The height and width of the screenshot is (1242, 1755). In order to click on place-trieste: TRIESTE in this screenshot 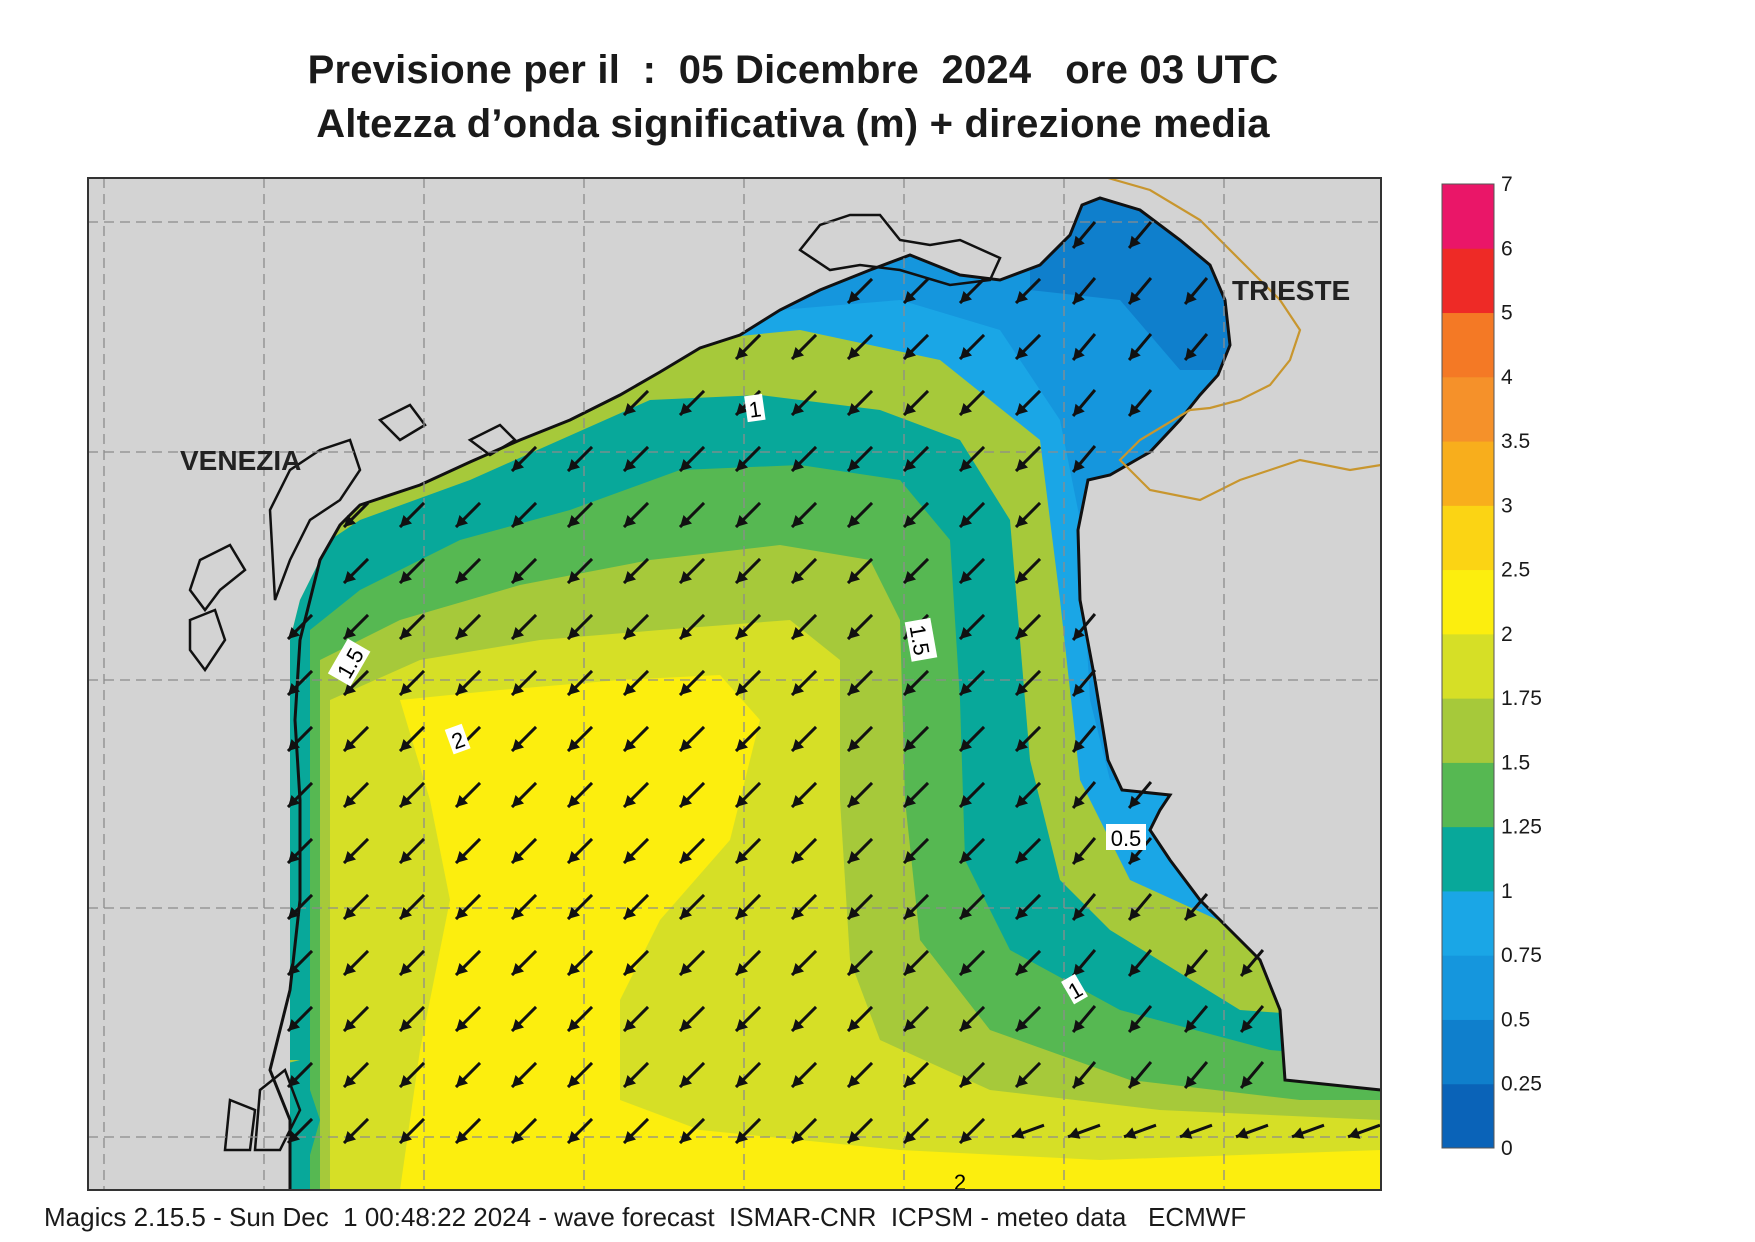, I will do `click(1291, 290)`.